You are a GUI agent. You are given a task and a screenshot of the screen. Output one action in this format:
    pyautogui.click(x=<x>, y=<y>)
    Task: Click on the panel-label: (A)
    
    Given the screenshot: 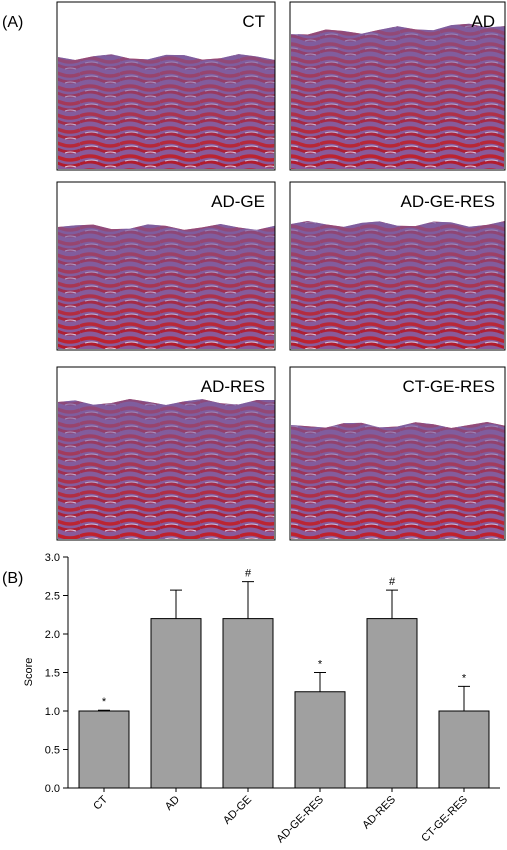 What is the action you would take?
    pyautogui.click(x=12, y=22)
    